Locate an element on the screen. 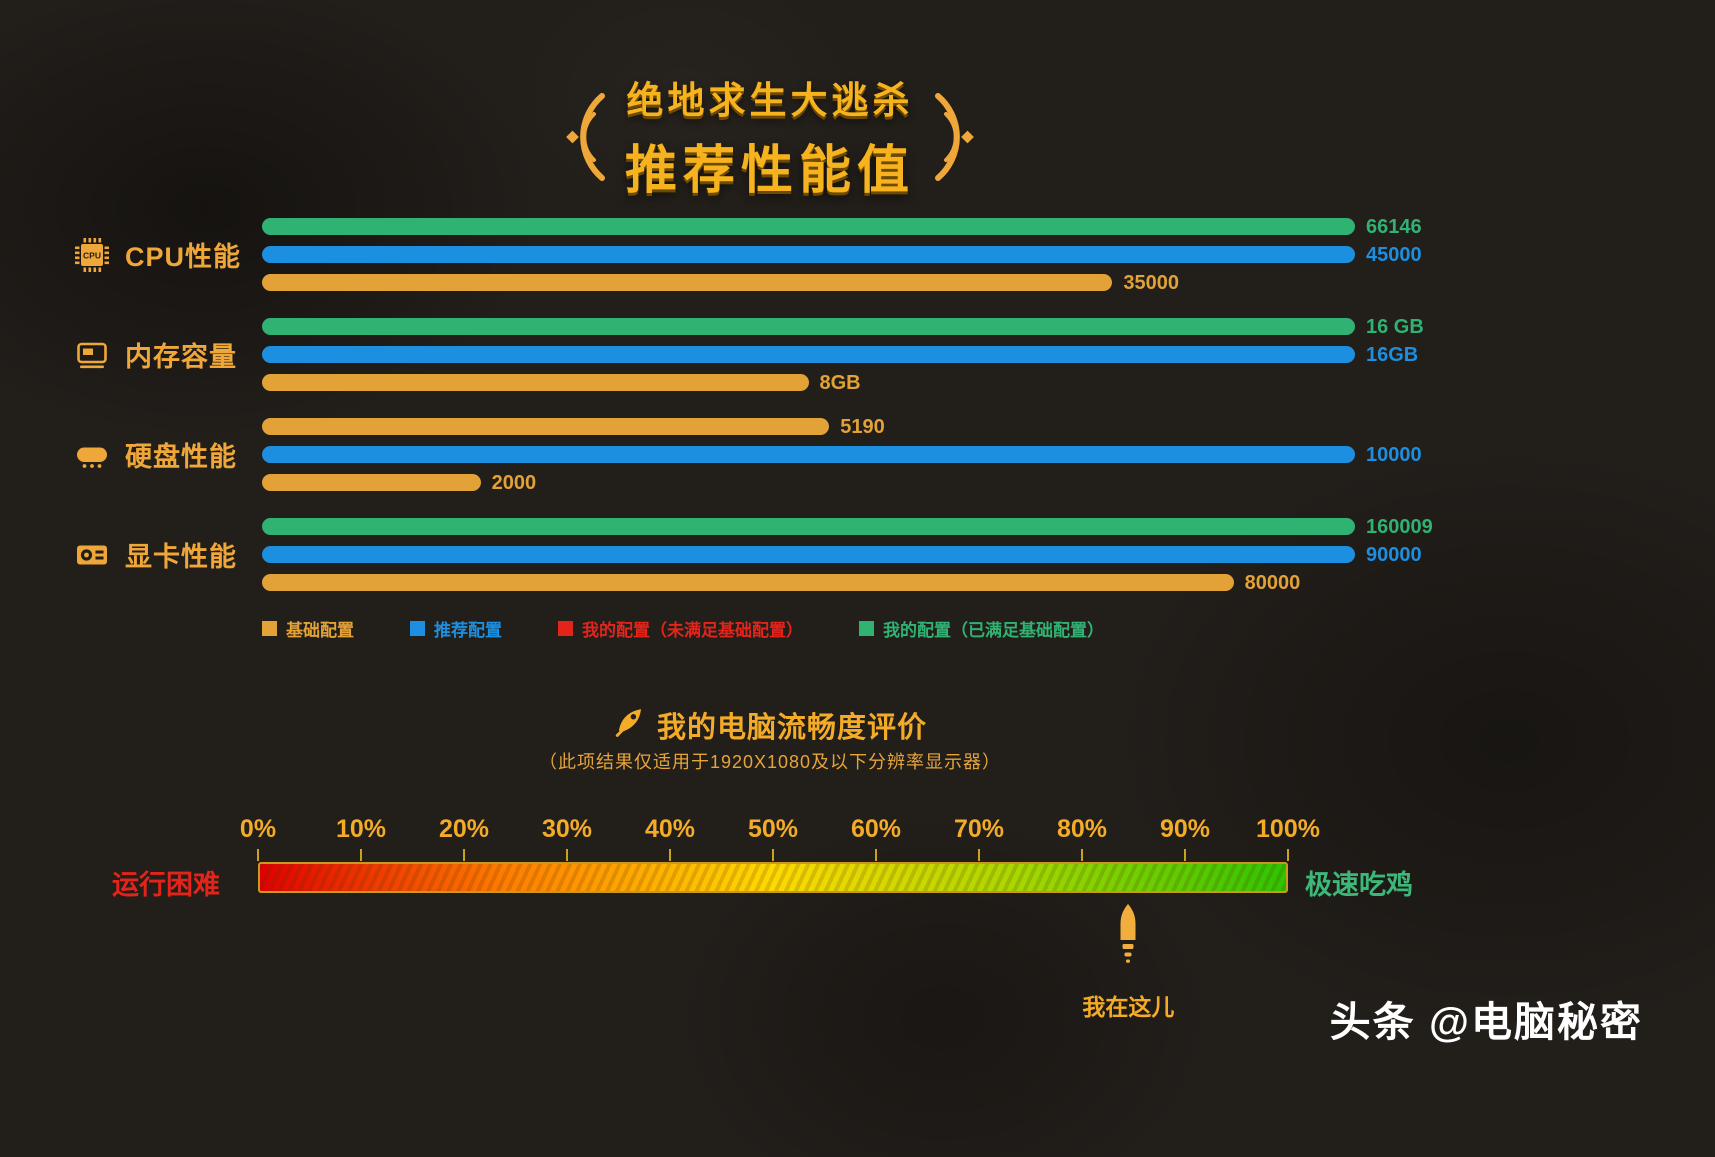 This screenshot has height=1157, width=1715. bar-value-label: 66146 is located at coordinates (1394, 226).